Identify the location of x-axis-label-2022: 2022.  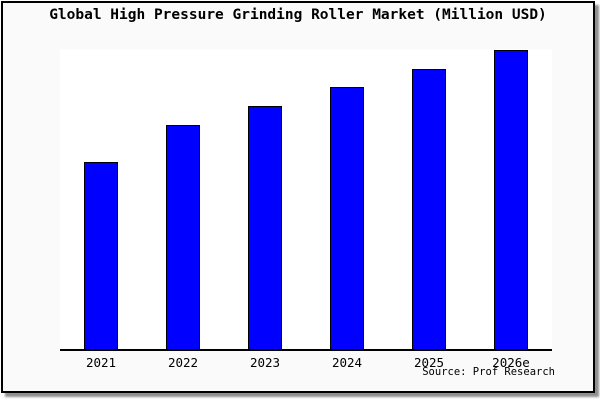
(183, 362).